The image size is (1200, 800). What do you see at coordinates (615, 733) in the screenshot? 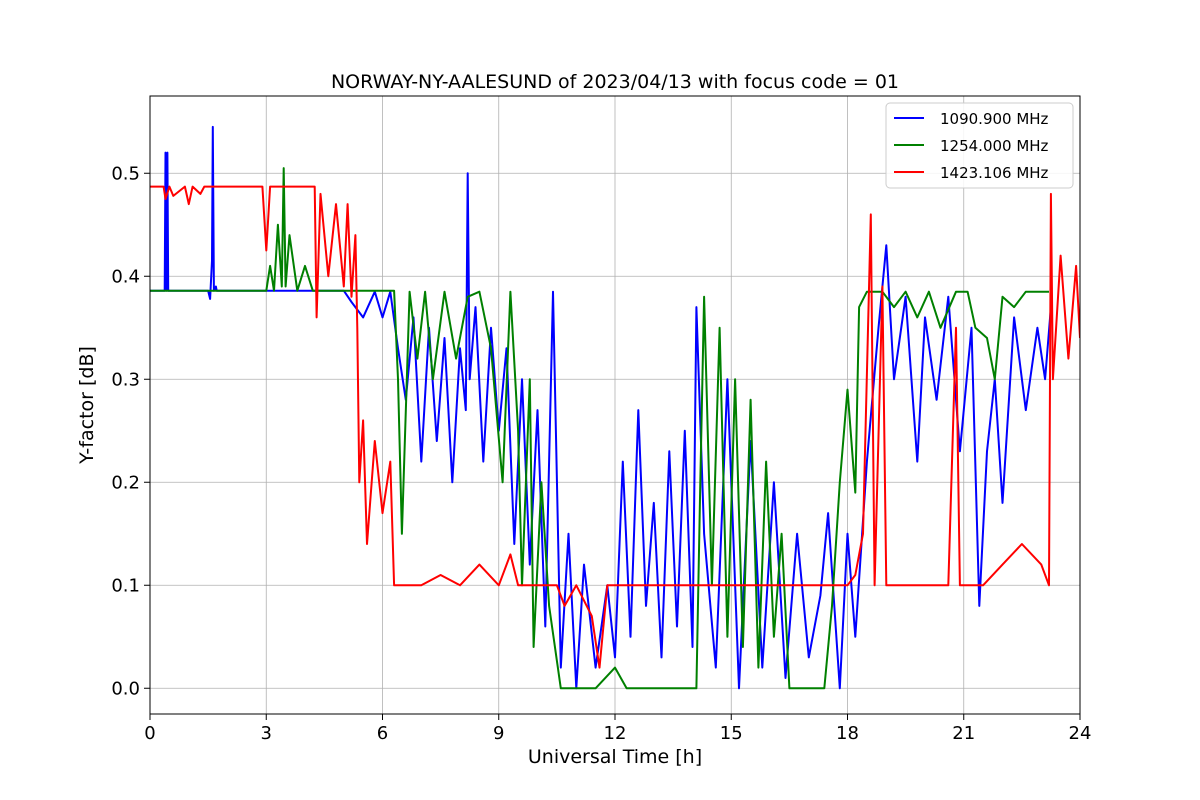
I see `x-tick-label: 12` at bounding box center [615, 733].